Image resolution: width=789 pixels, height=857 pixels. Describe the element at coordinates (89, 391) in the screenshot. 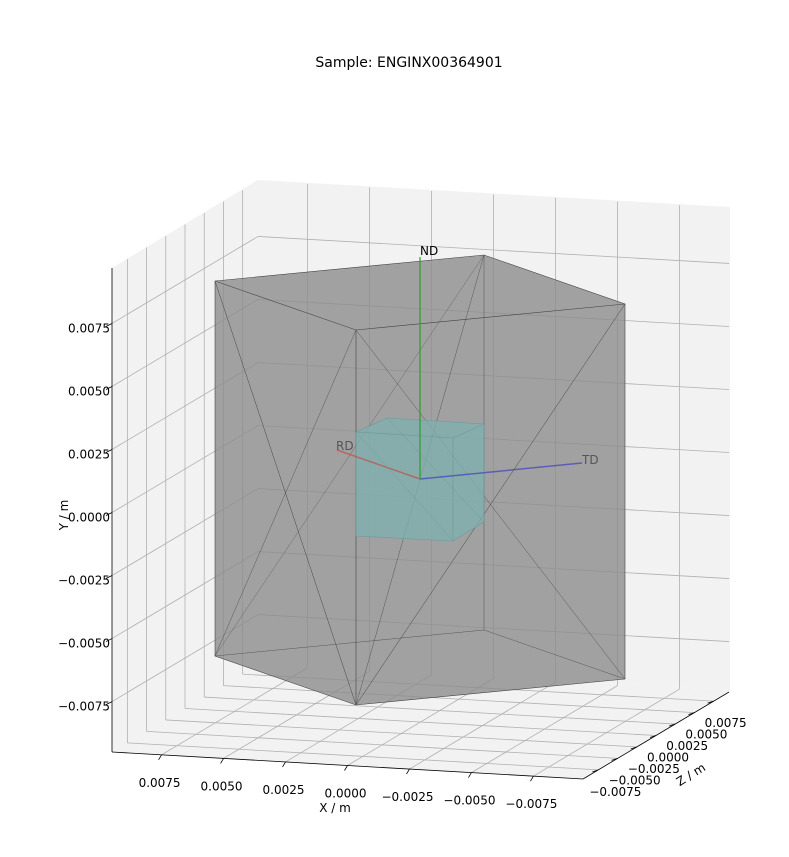

I see `y-tick-label: 0.0050` at that location.